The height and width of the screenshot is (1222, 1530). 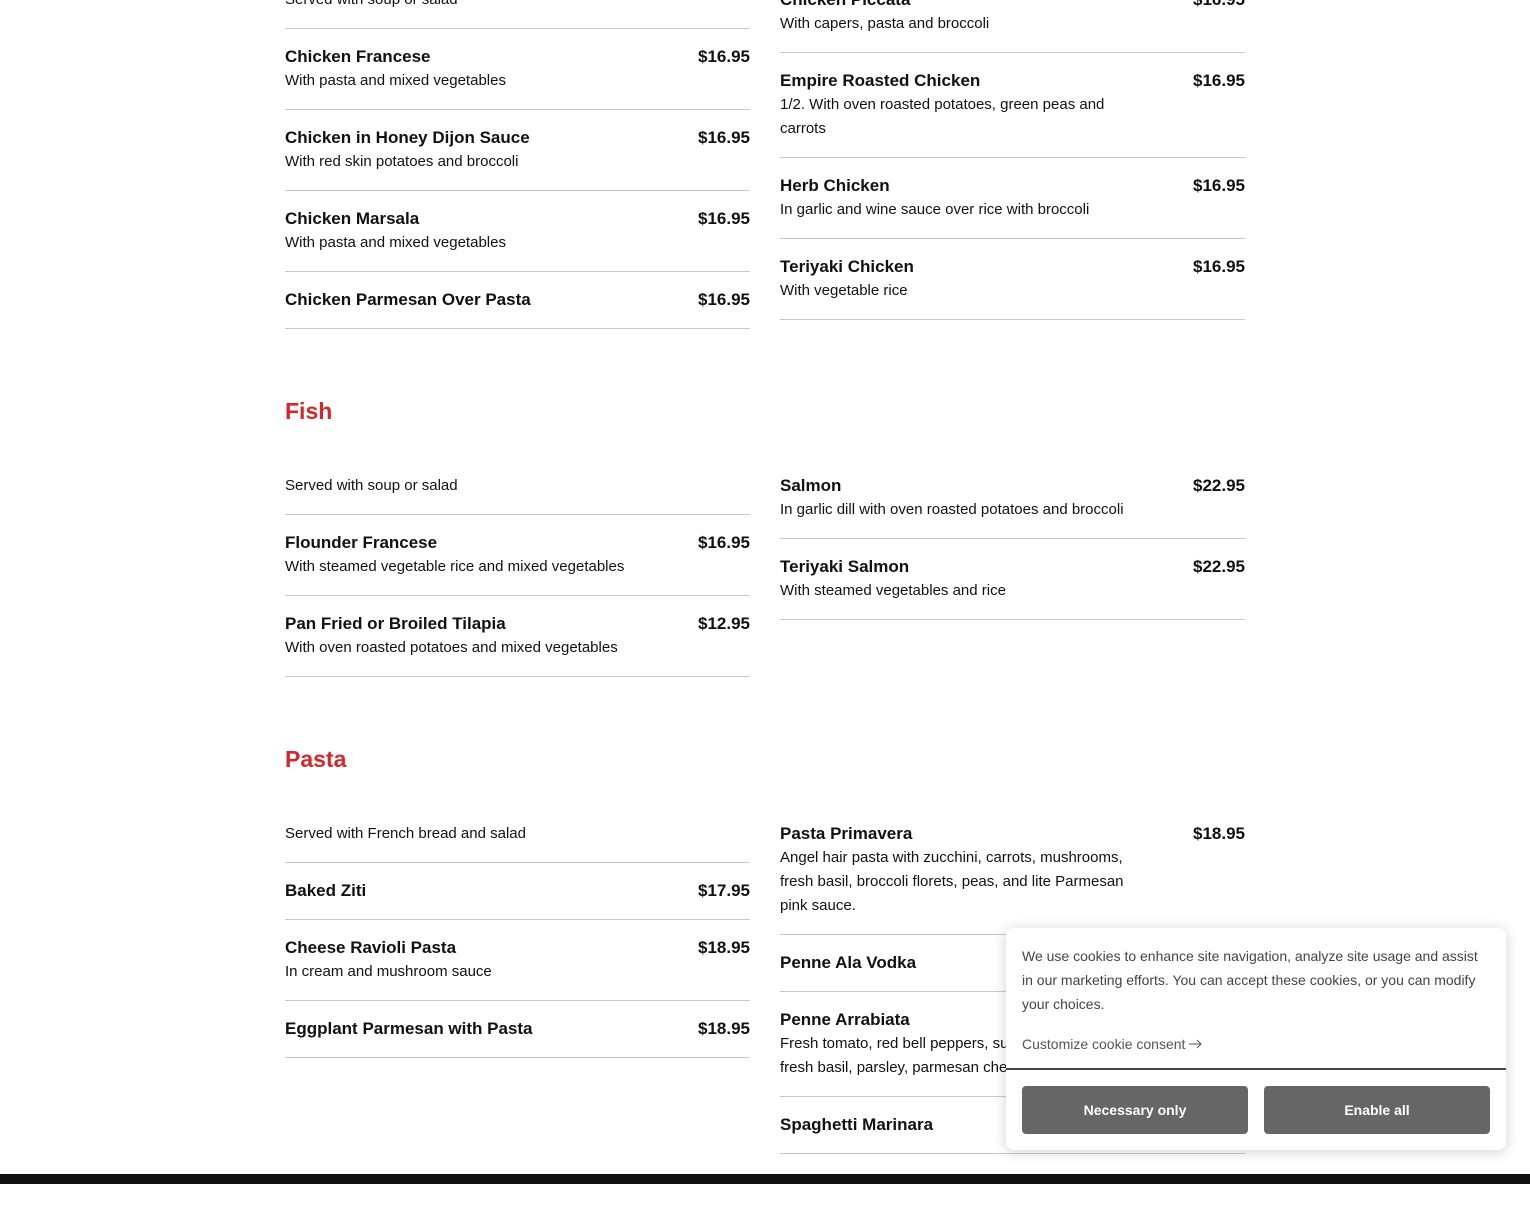 I want to click on item-header: Spaghetti Marinara, so click(x=1012, y=1125).